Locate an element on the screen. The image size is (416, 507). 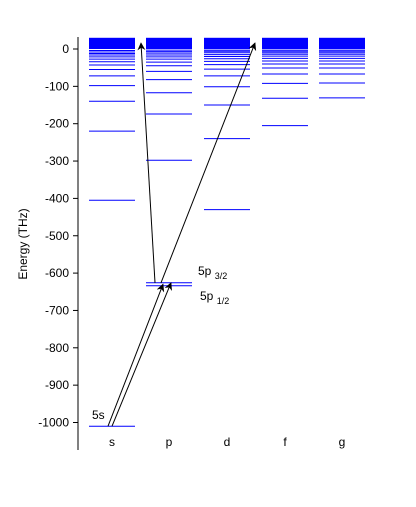
x-category-label: p is located at coordinates (169, 442).